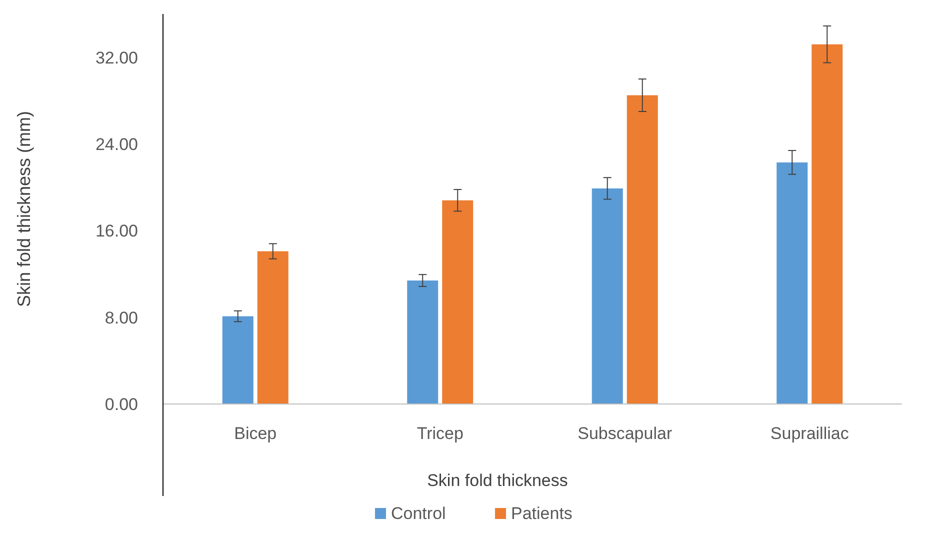 The width and height of the screenshot is (930, 539). What do you see at coordinates (116, 144) in the screenshot?
I see `y-tick-label: 24.00` at bounding box center [116, 144].